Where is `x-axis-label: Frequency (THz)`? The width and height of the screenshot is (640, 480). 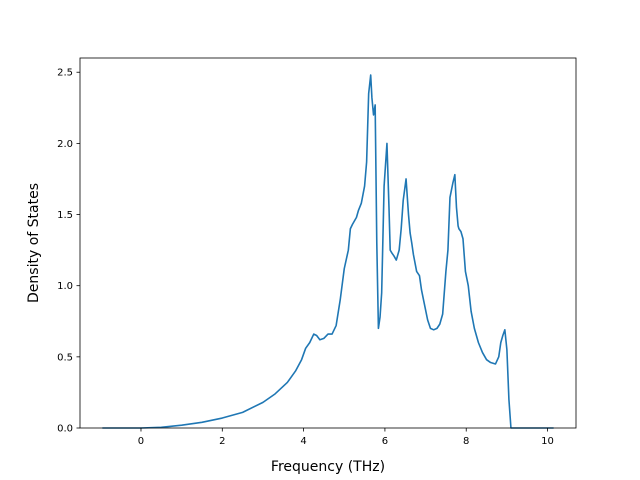
x-axis-label: Frequency (THz) is located at coordinates (328, 467).